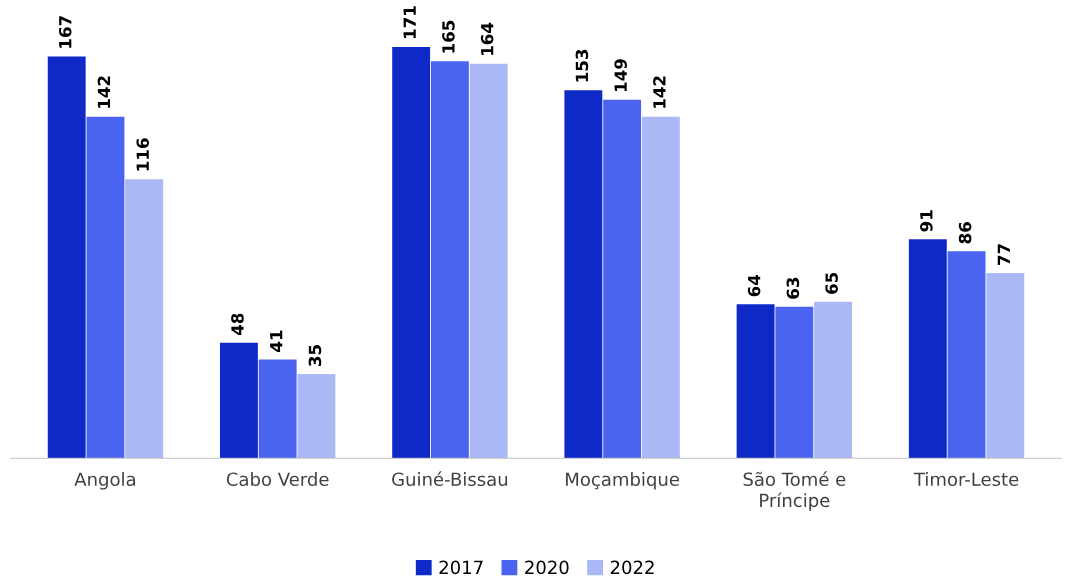  Describe the element at coordinates (965, 233) in the screenshot. I see `data-label: 86` at that location.